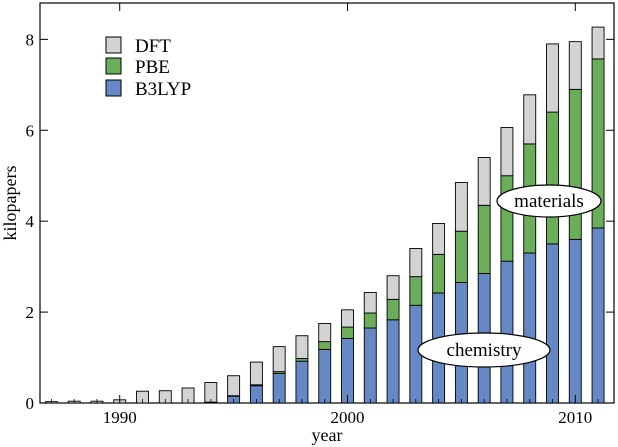 This screenshot has height=447, width=618. What do you see at coordinates (484, 239) in the screenshot?
I see `bar-pbe-2006` at bounding box center [484, 239].